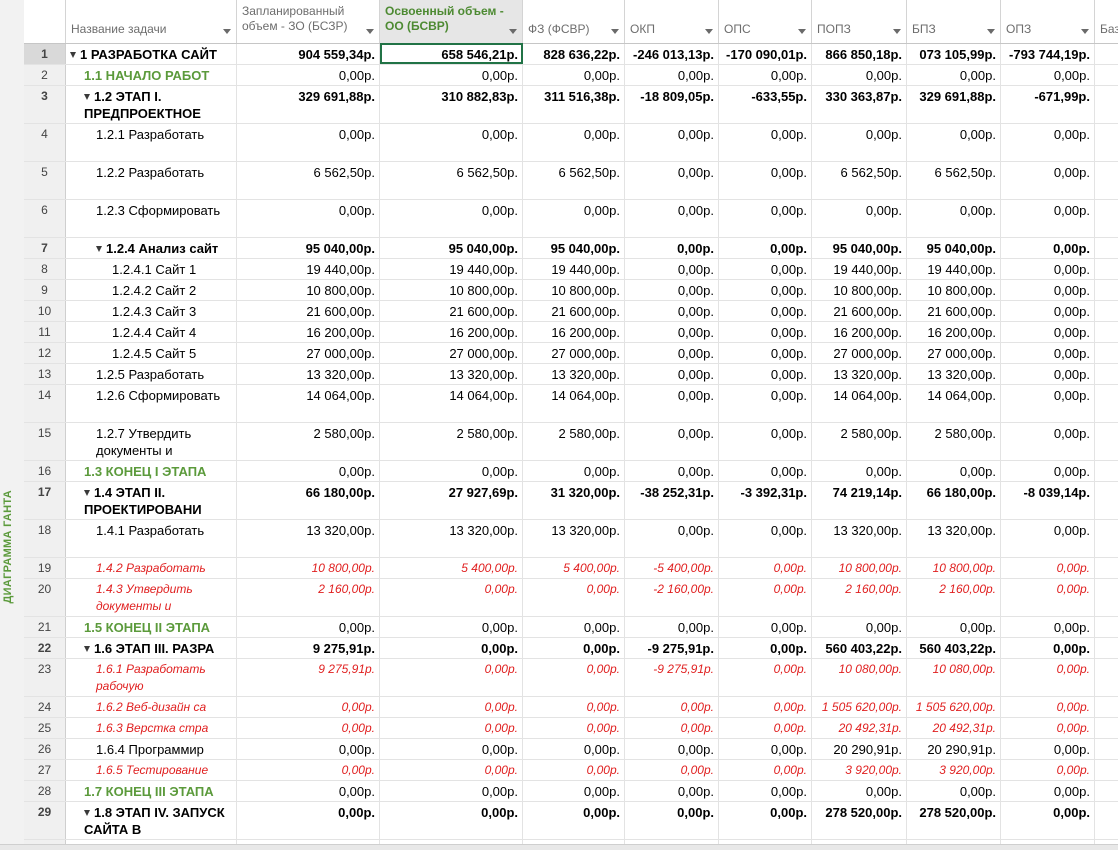 This screenshot has height=850, width=1118. Describe the element at coordinates (765, 54) in the screenshot. I see `value-cell: -170 090,01р.` at that location.